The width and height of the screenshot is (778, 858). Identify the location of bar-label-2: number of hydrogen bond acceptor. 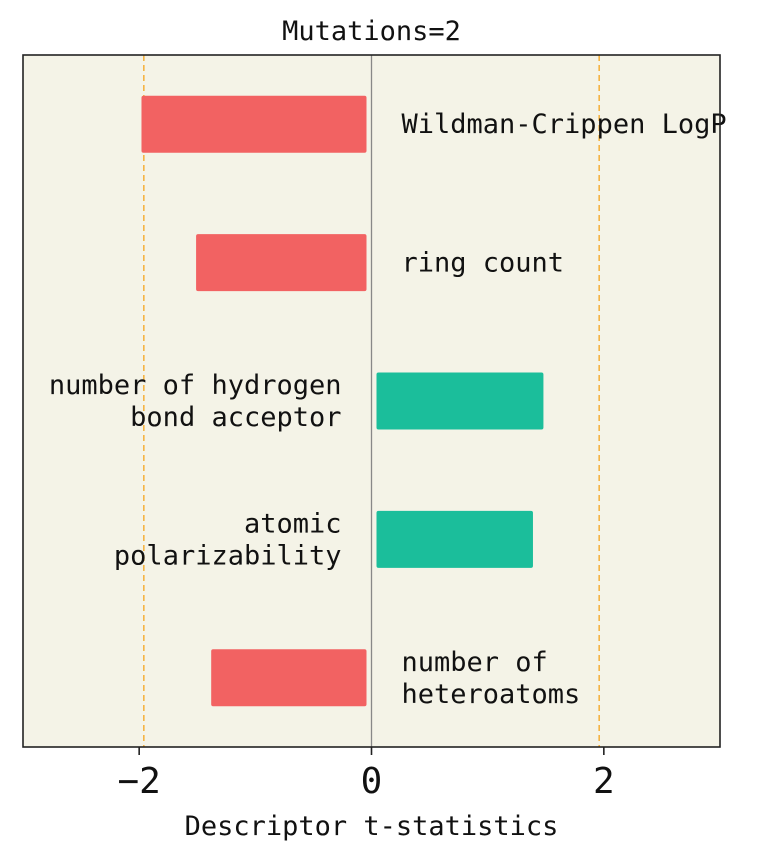
(195, 401).